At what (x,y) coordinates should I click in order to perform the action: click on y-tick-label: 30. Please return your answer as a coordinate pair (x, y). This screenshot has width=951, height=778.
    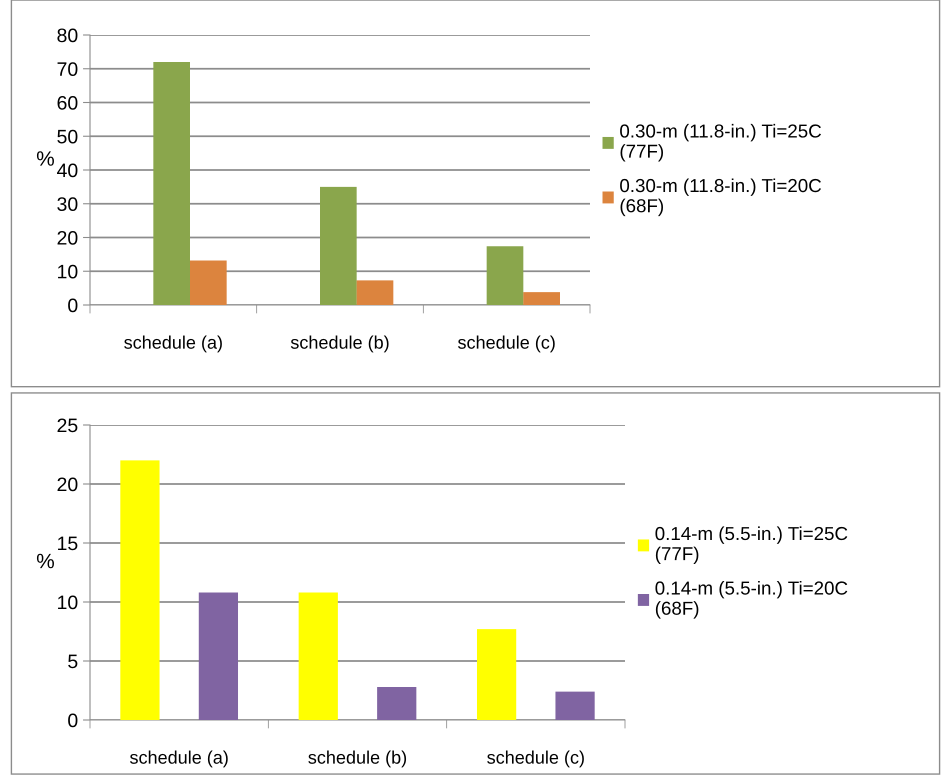
    Looking at the image, I should click on (67, 204).